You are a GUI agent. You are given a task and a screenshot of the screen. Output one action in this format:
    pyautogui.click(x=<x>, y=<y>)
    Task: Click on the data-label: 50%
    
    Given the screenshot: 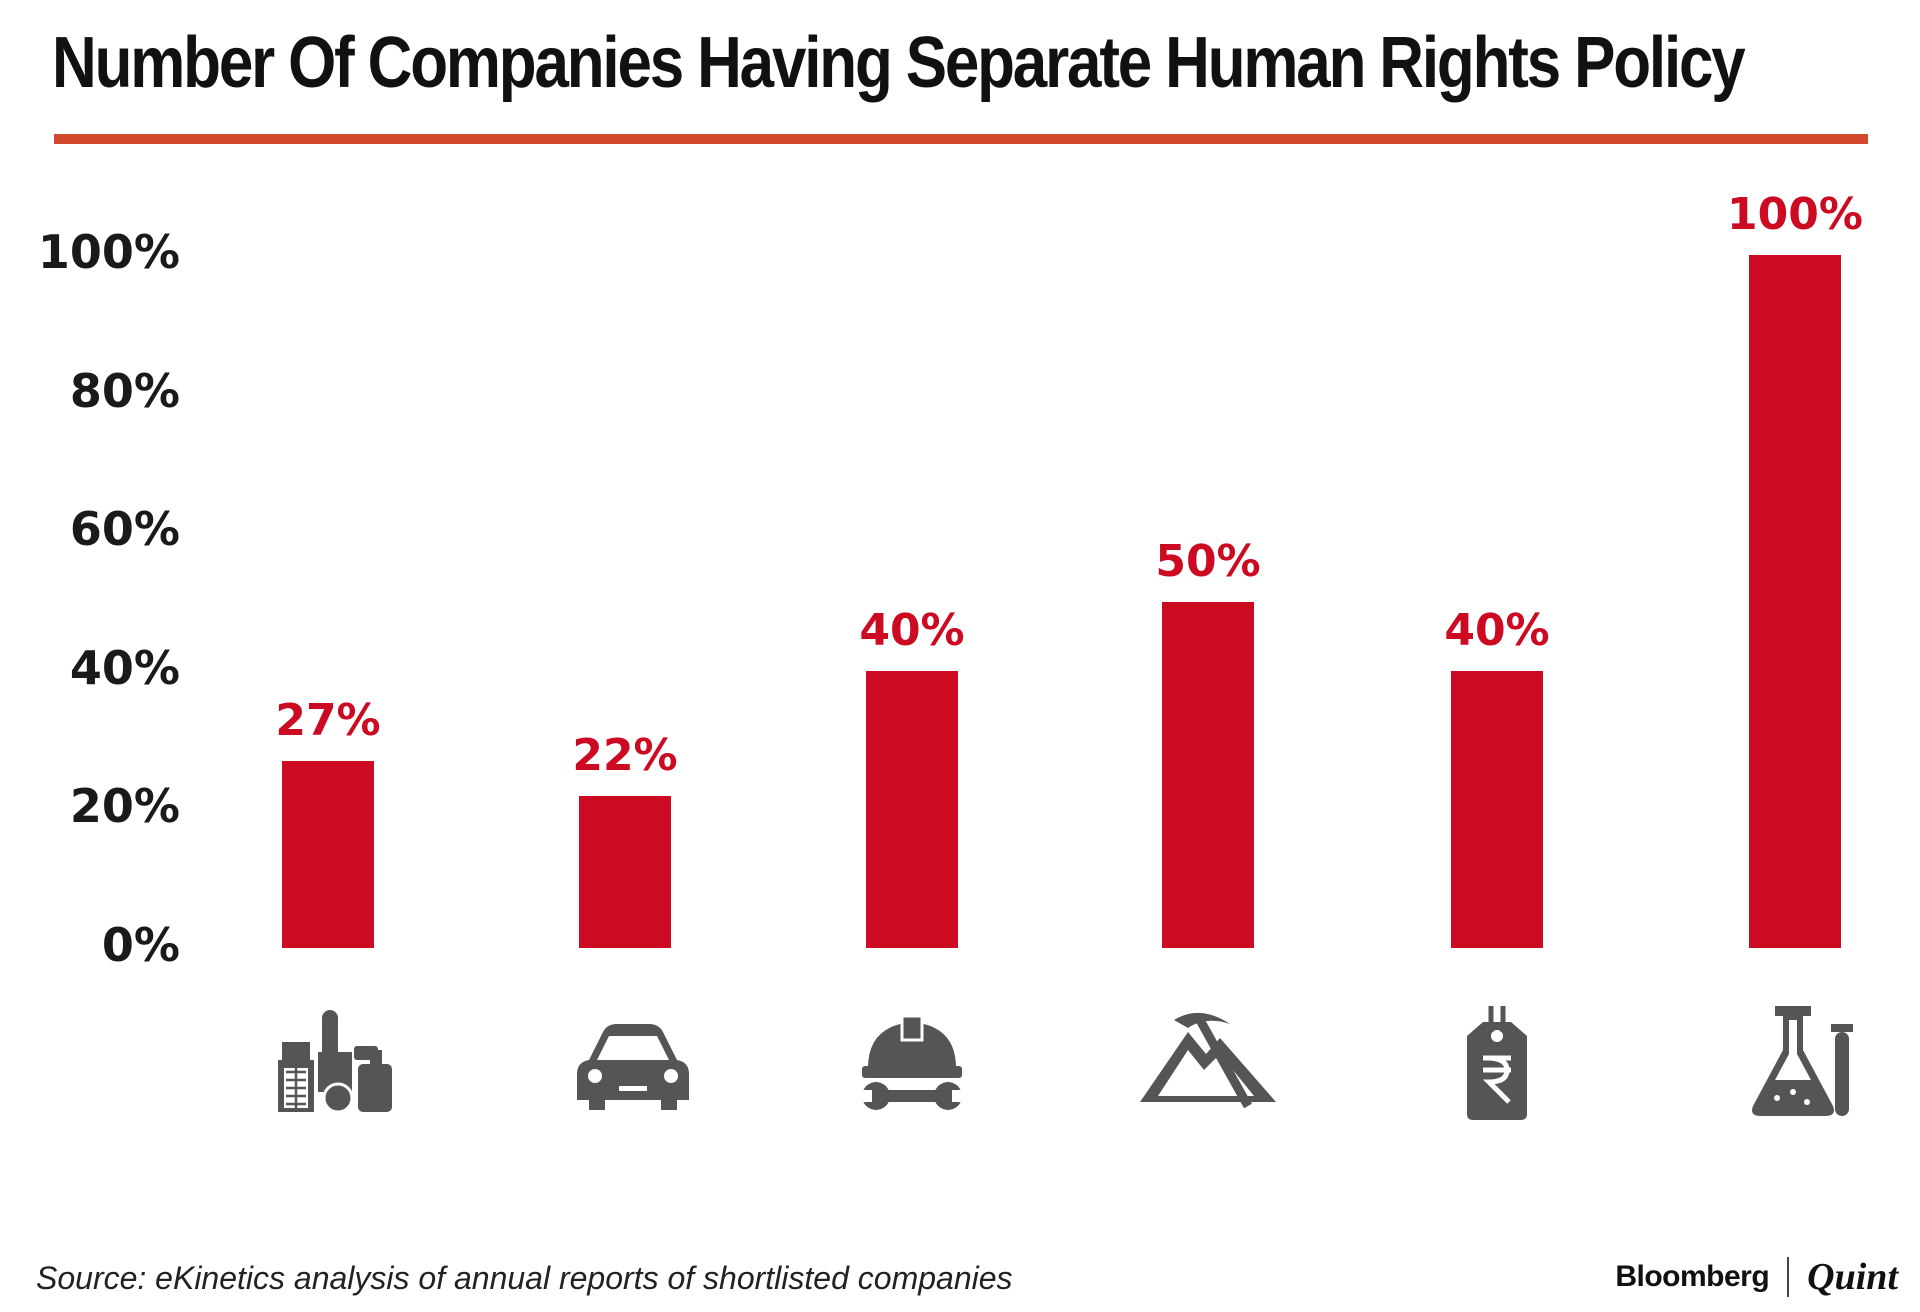 What is the action you would take?
    pyautogui.click(x=1208, y=561)
    